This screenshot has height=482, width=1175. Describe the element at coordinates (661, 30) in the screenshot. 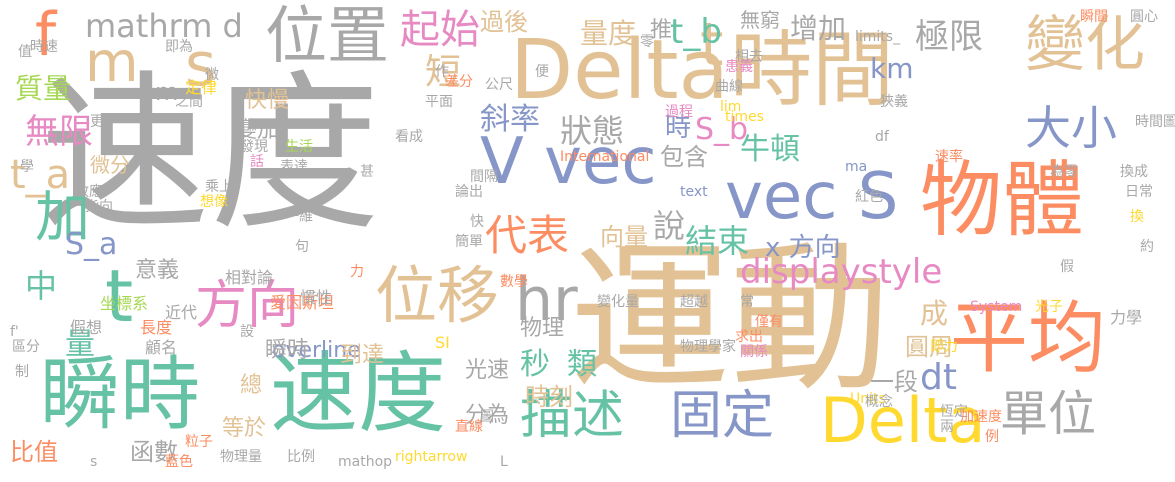

I see `cloud-word: 推` at that location.